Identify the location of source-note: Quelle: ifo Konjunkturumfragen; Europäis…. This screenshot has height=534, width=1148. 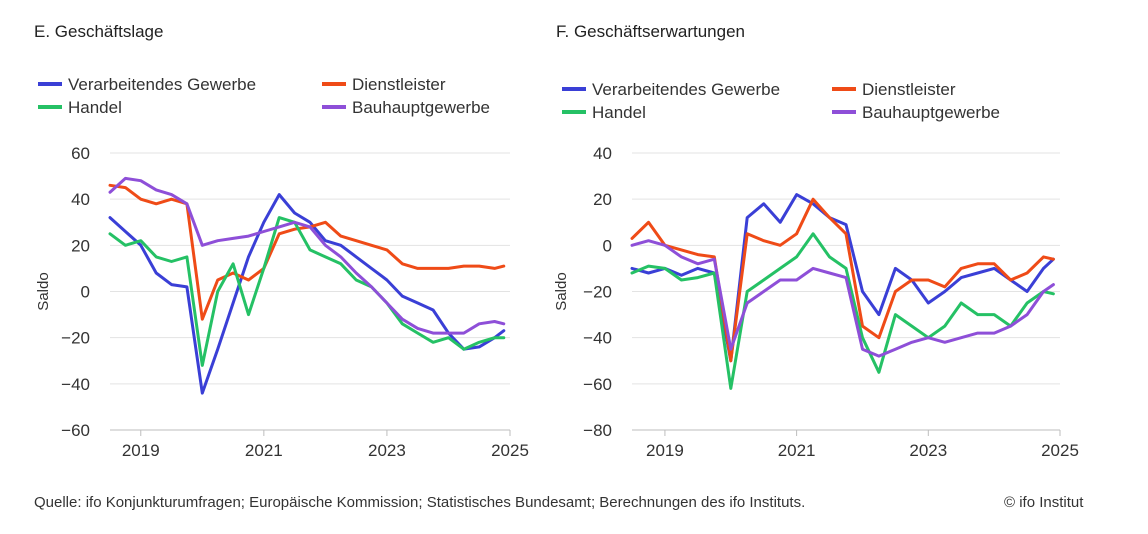
(420, 502).